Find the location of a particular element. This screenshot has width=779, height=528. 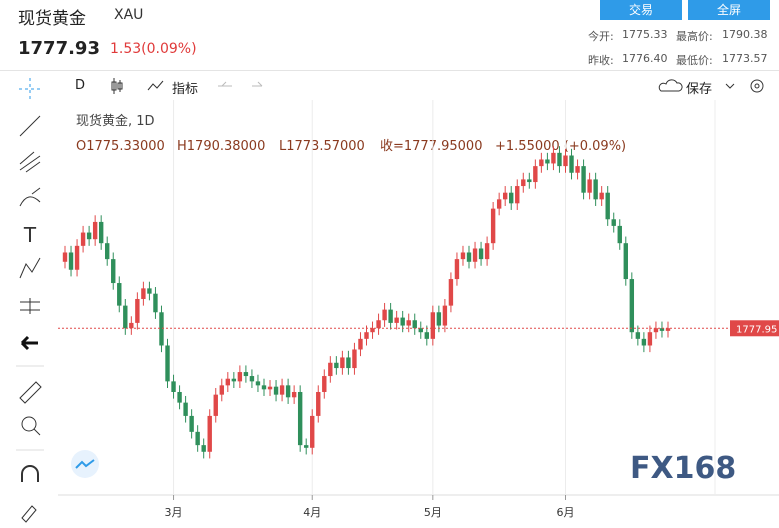

last-price-label: 1777.95 is located at coordinates (756, 329).